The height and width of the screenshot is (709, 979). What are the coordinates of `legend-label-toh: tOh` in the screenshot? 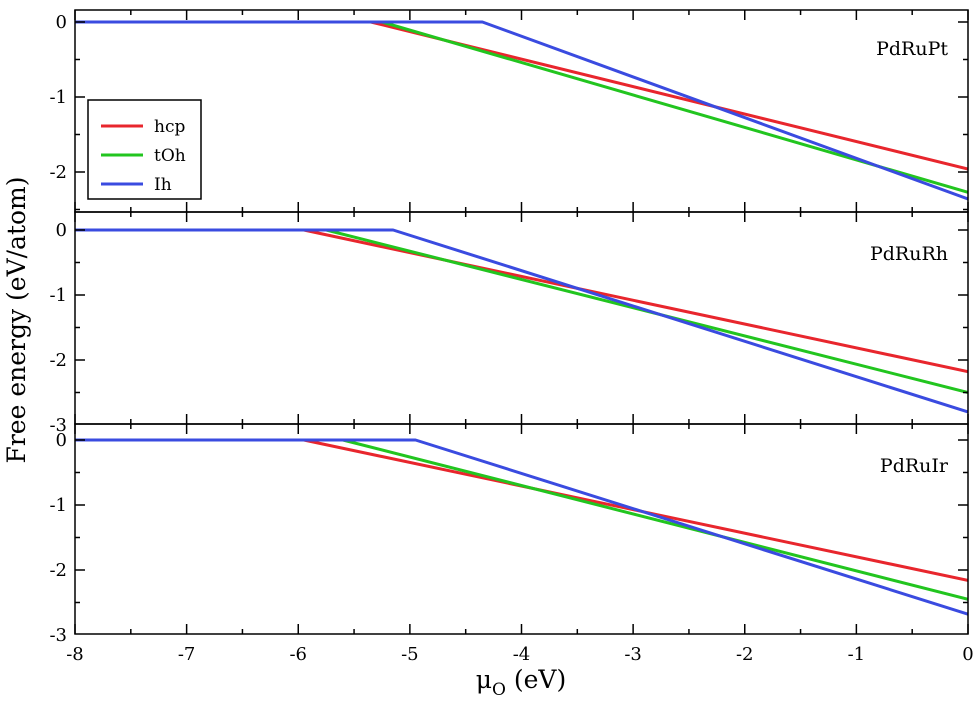 It's located at (170, 156).